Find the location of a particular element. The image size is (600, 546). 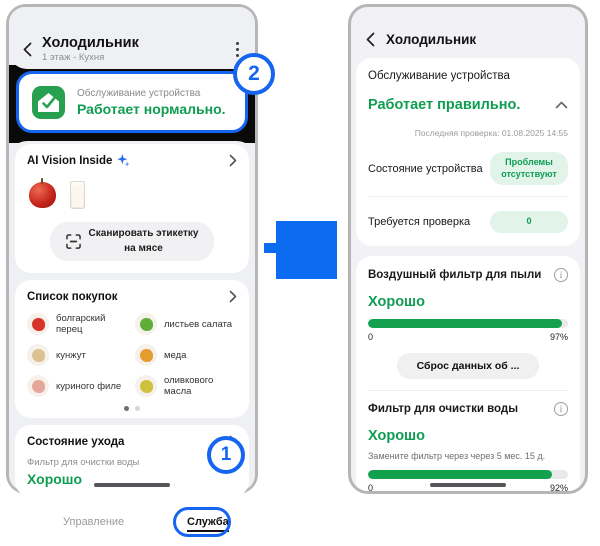

chicken-icon is located at coordinates (38, 386).